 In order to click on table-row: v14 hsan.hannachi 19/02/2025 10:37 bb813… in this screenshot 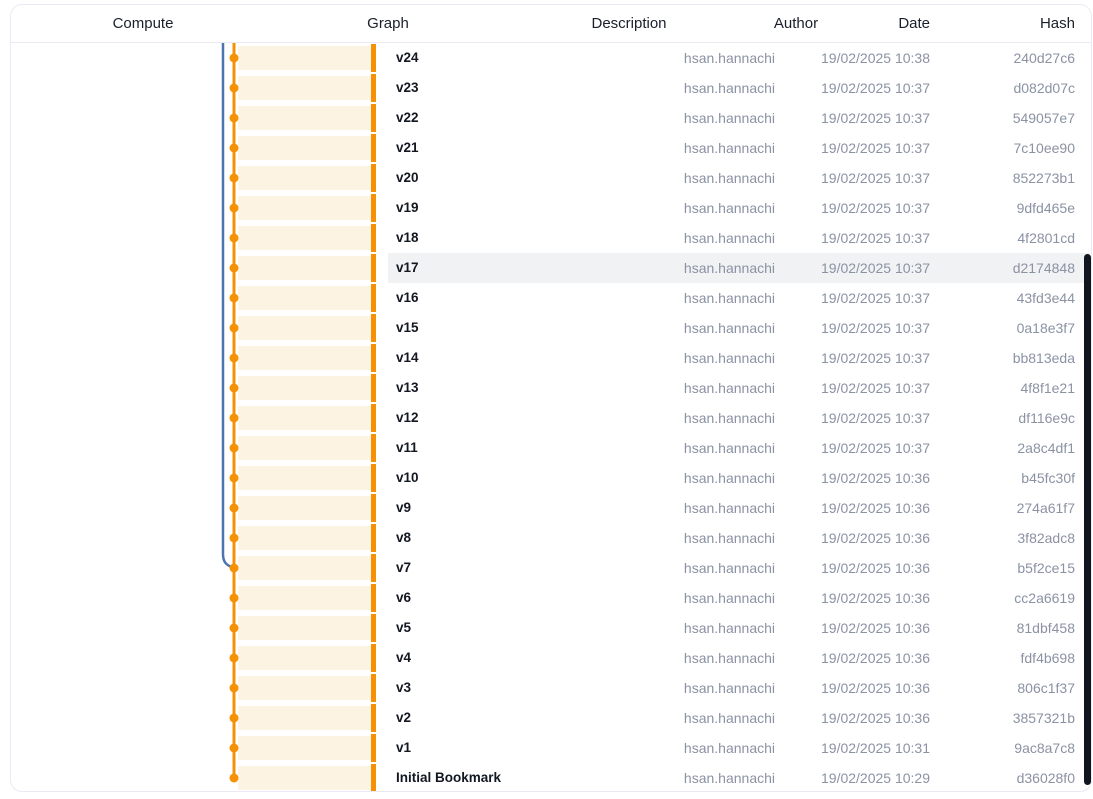, I will do `click(551, 358)`.